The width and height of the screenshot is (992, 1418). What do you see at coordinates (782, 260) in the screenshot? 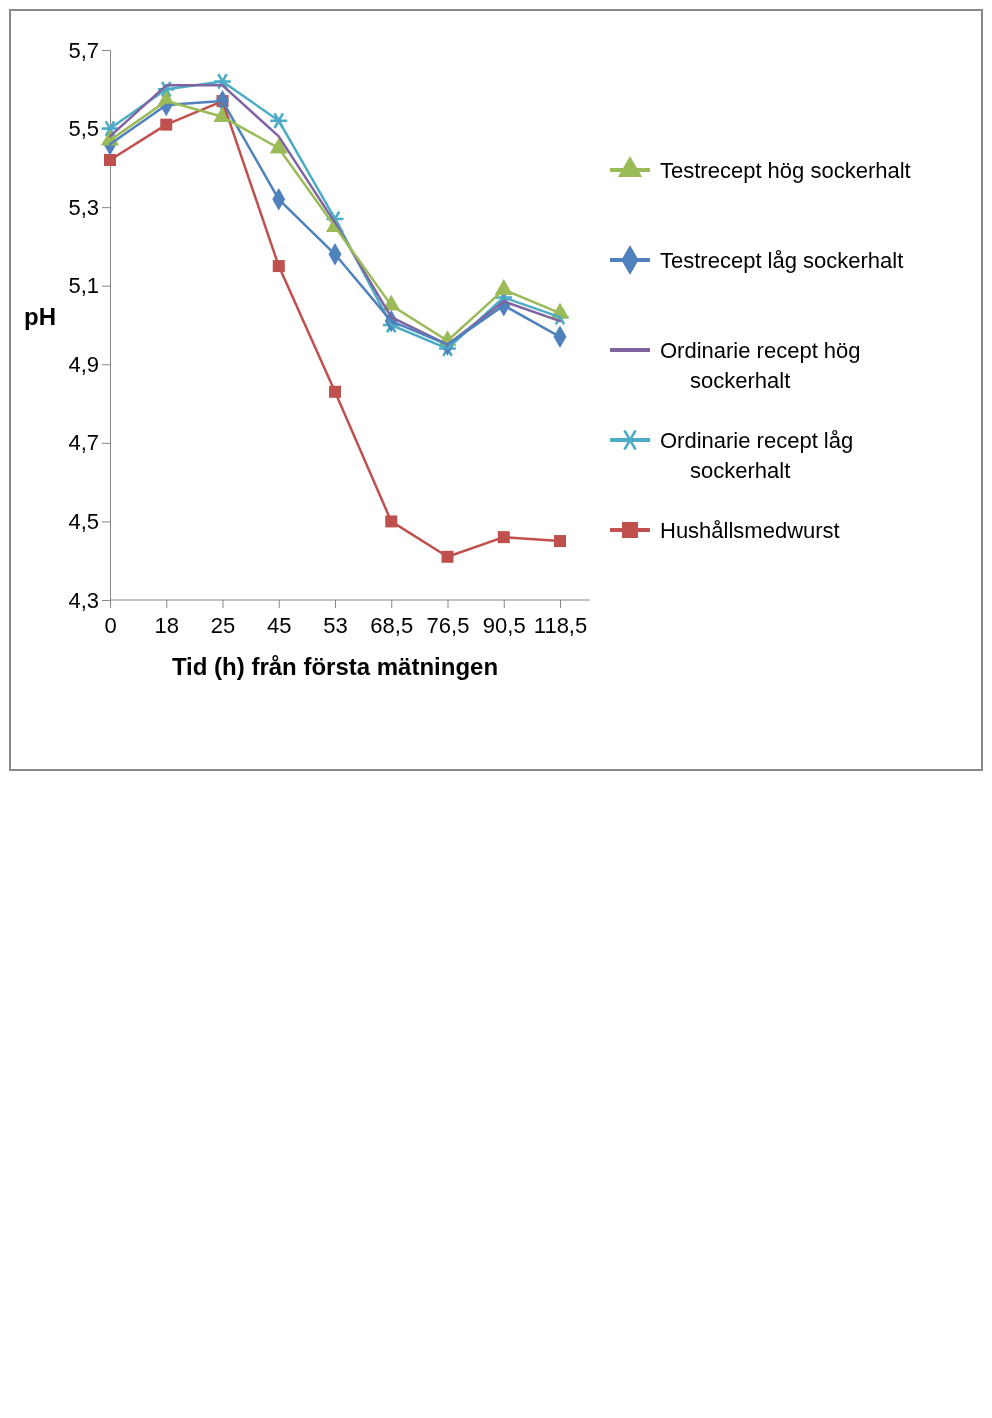
I see `legend-label: Testrecept låg sockerhalt` at bounding box center [782, 260].